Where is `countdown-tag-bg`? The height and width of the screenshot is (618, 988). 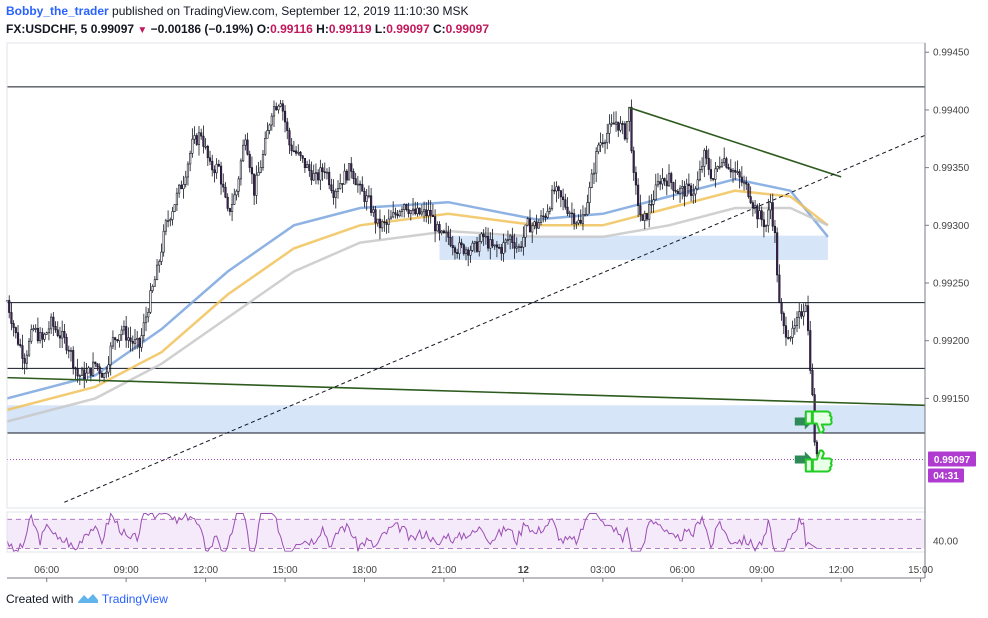
countdown-tag-bg is located at coordinates (946, 475).